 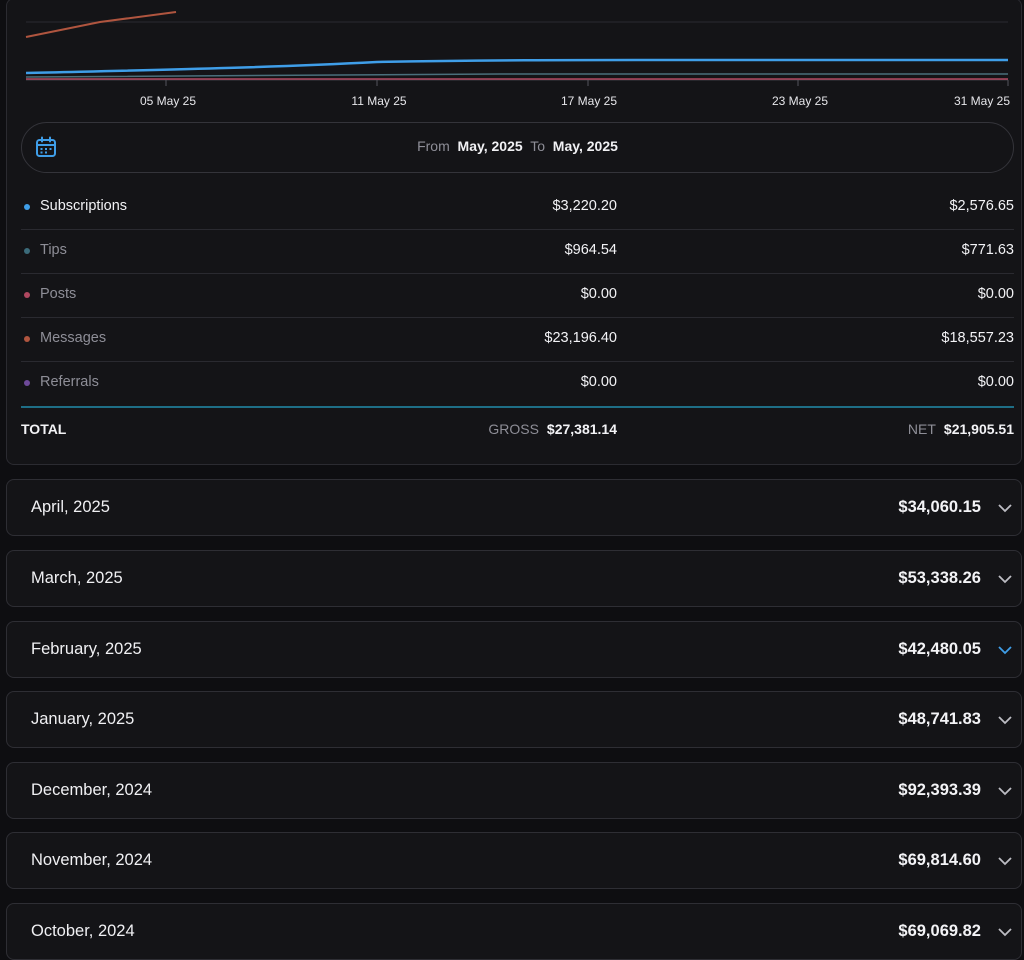 What do you see at coordinates (514, 860) in the screenshot?
I see `month-row-november-2024: November, 2024 $69,814.60` at bounding box center [514, 860].